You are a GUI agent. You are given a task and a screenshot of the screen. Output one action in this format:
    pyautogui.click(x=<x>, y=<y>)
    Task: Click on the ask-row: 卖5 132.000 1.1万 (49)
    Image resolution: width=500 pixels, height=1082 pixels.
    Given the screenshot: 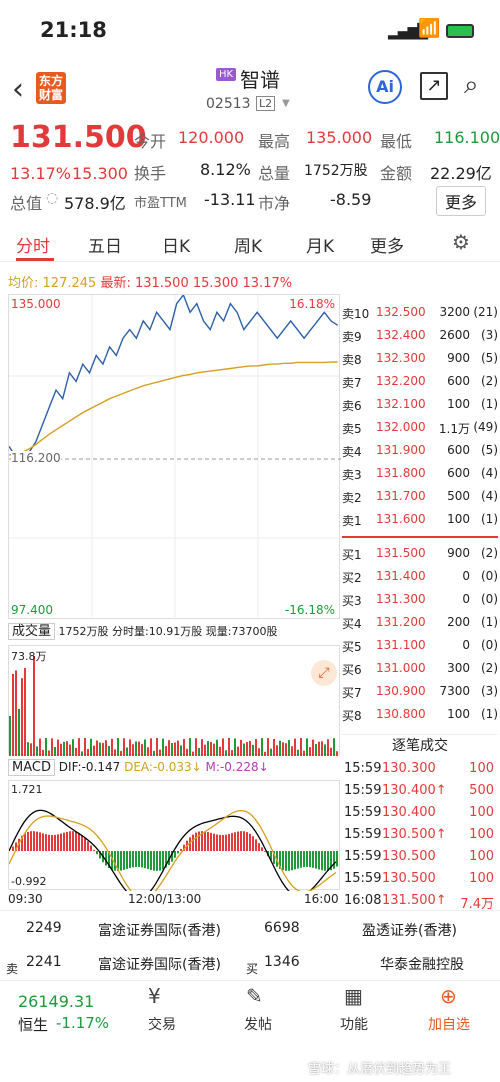 What is the action you would take?
    pyautogui.click(x=420, y=428)
    